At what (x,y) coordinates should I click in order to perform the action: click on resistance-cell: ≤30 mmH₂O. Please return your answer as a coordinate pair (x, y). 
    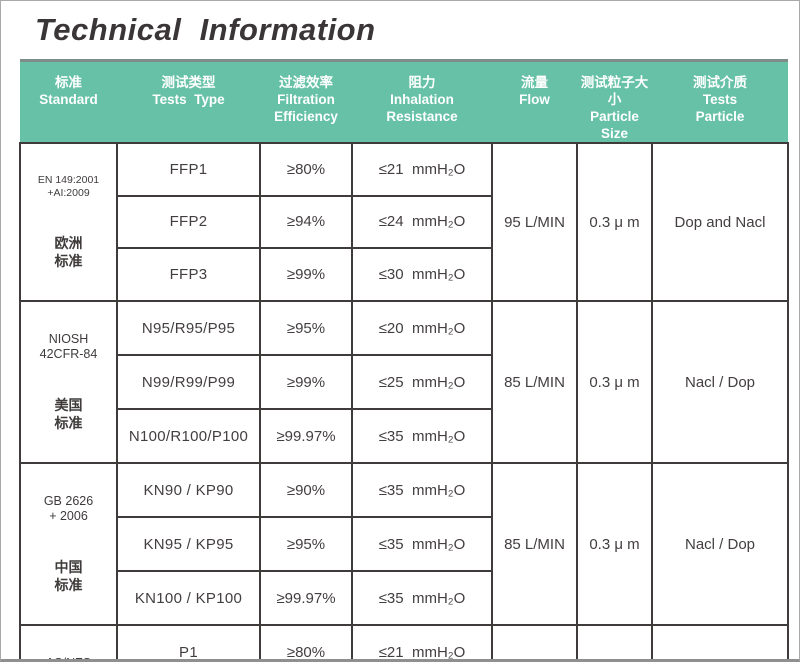
    Looking at the image, I should click on (422, 274).